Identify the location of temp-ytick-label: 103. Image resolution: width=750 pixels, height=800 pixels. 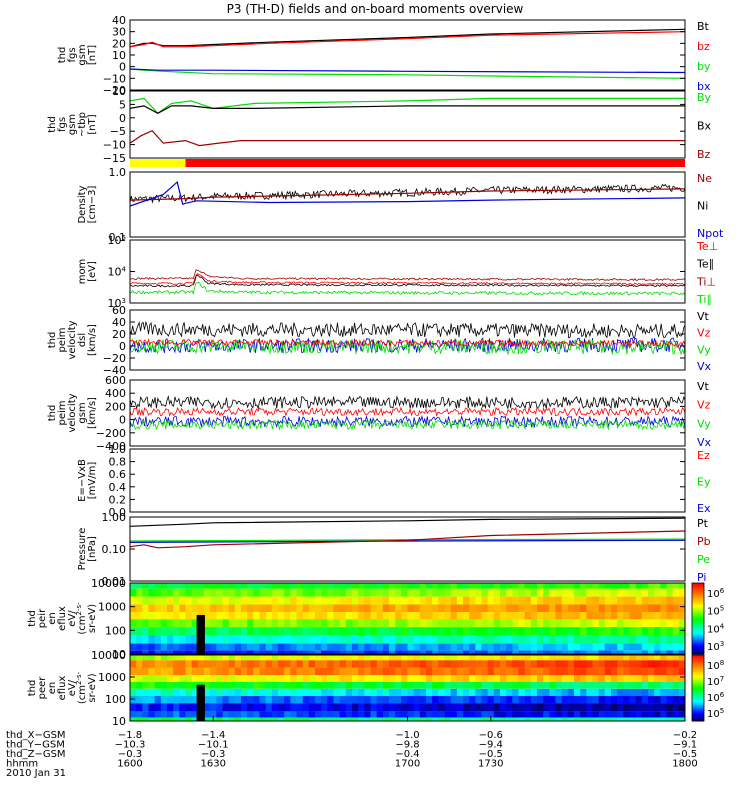
(117, 303).